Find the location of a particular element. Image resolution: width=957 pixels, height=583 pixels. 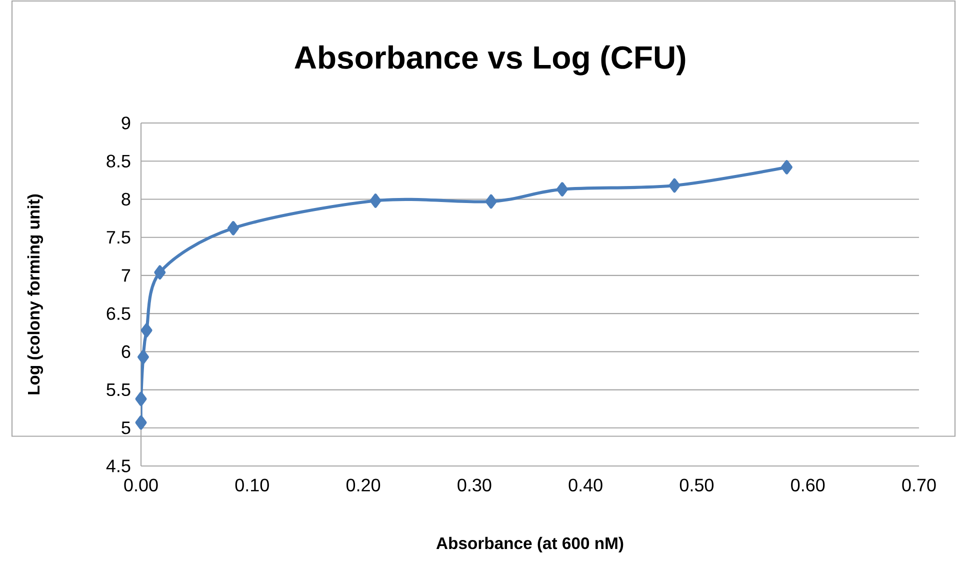

x-axis-title: Absorbance (at 600 nM) is located at coordinates (530, 544).